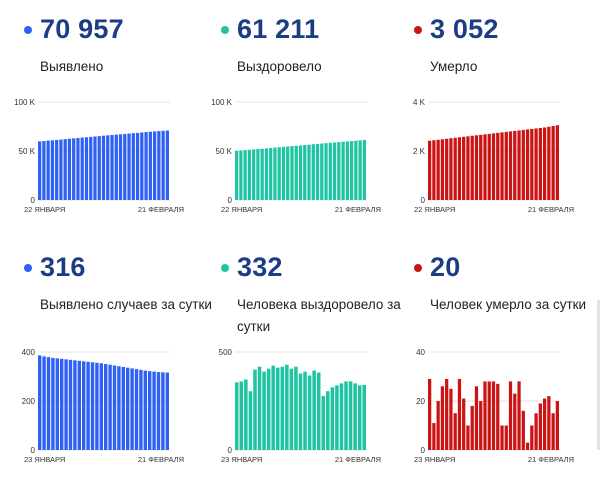 This screenshot has height=493, width=600. What do you see at coordinates (464, 29) in the screenshot?
I see `stat-value: 3 052` at bounding box center [464, 29].